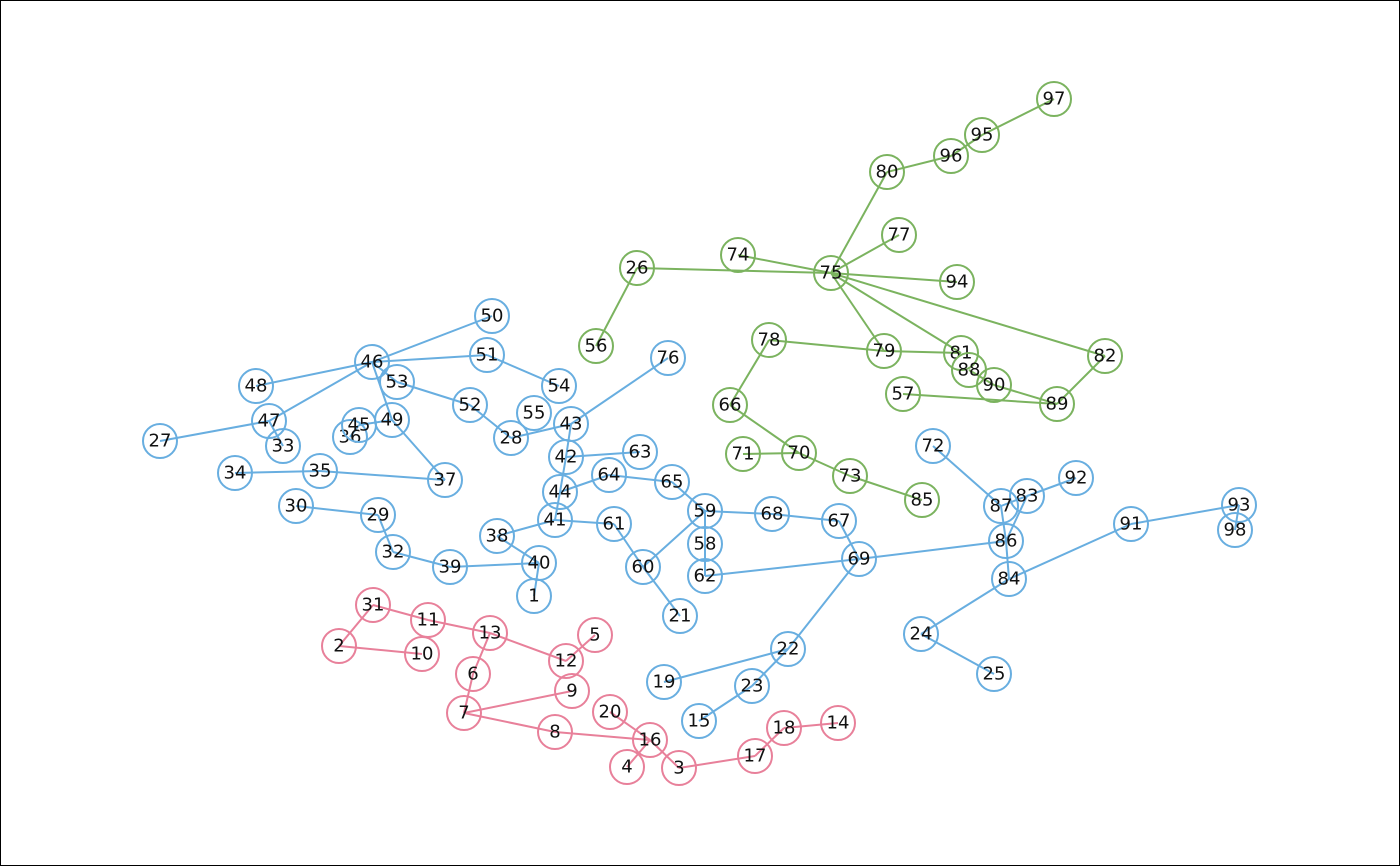  Describe the element at coordinates (534, 413) in the screenshot. I see `node-55: 55` at that location.